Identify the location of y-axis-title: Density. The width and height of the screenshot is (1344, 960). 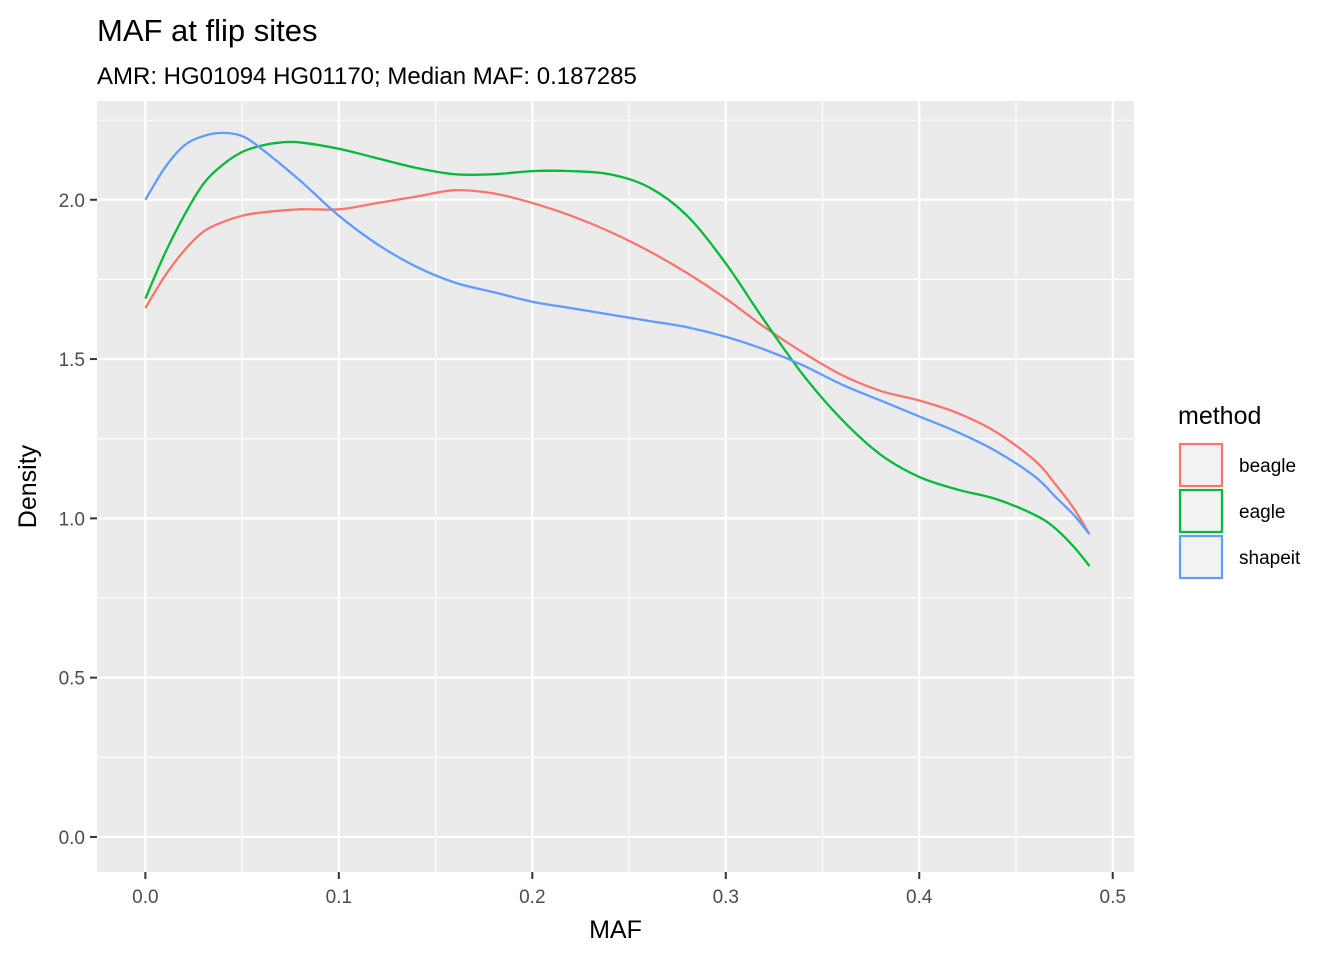
(28, 486).